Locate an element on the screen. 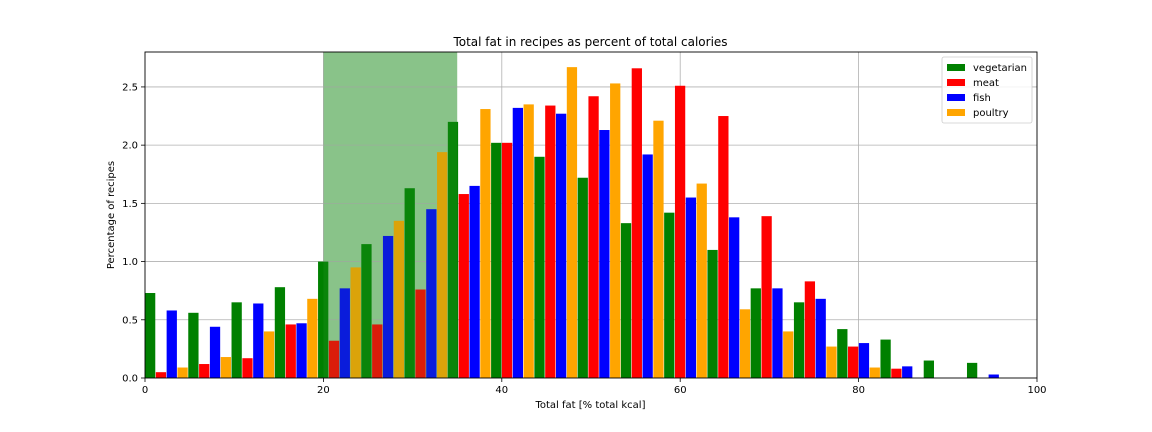 This screenshot has height=432, width=1152. y-tick-label: 0.5 is located at coordinates (130, 320).